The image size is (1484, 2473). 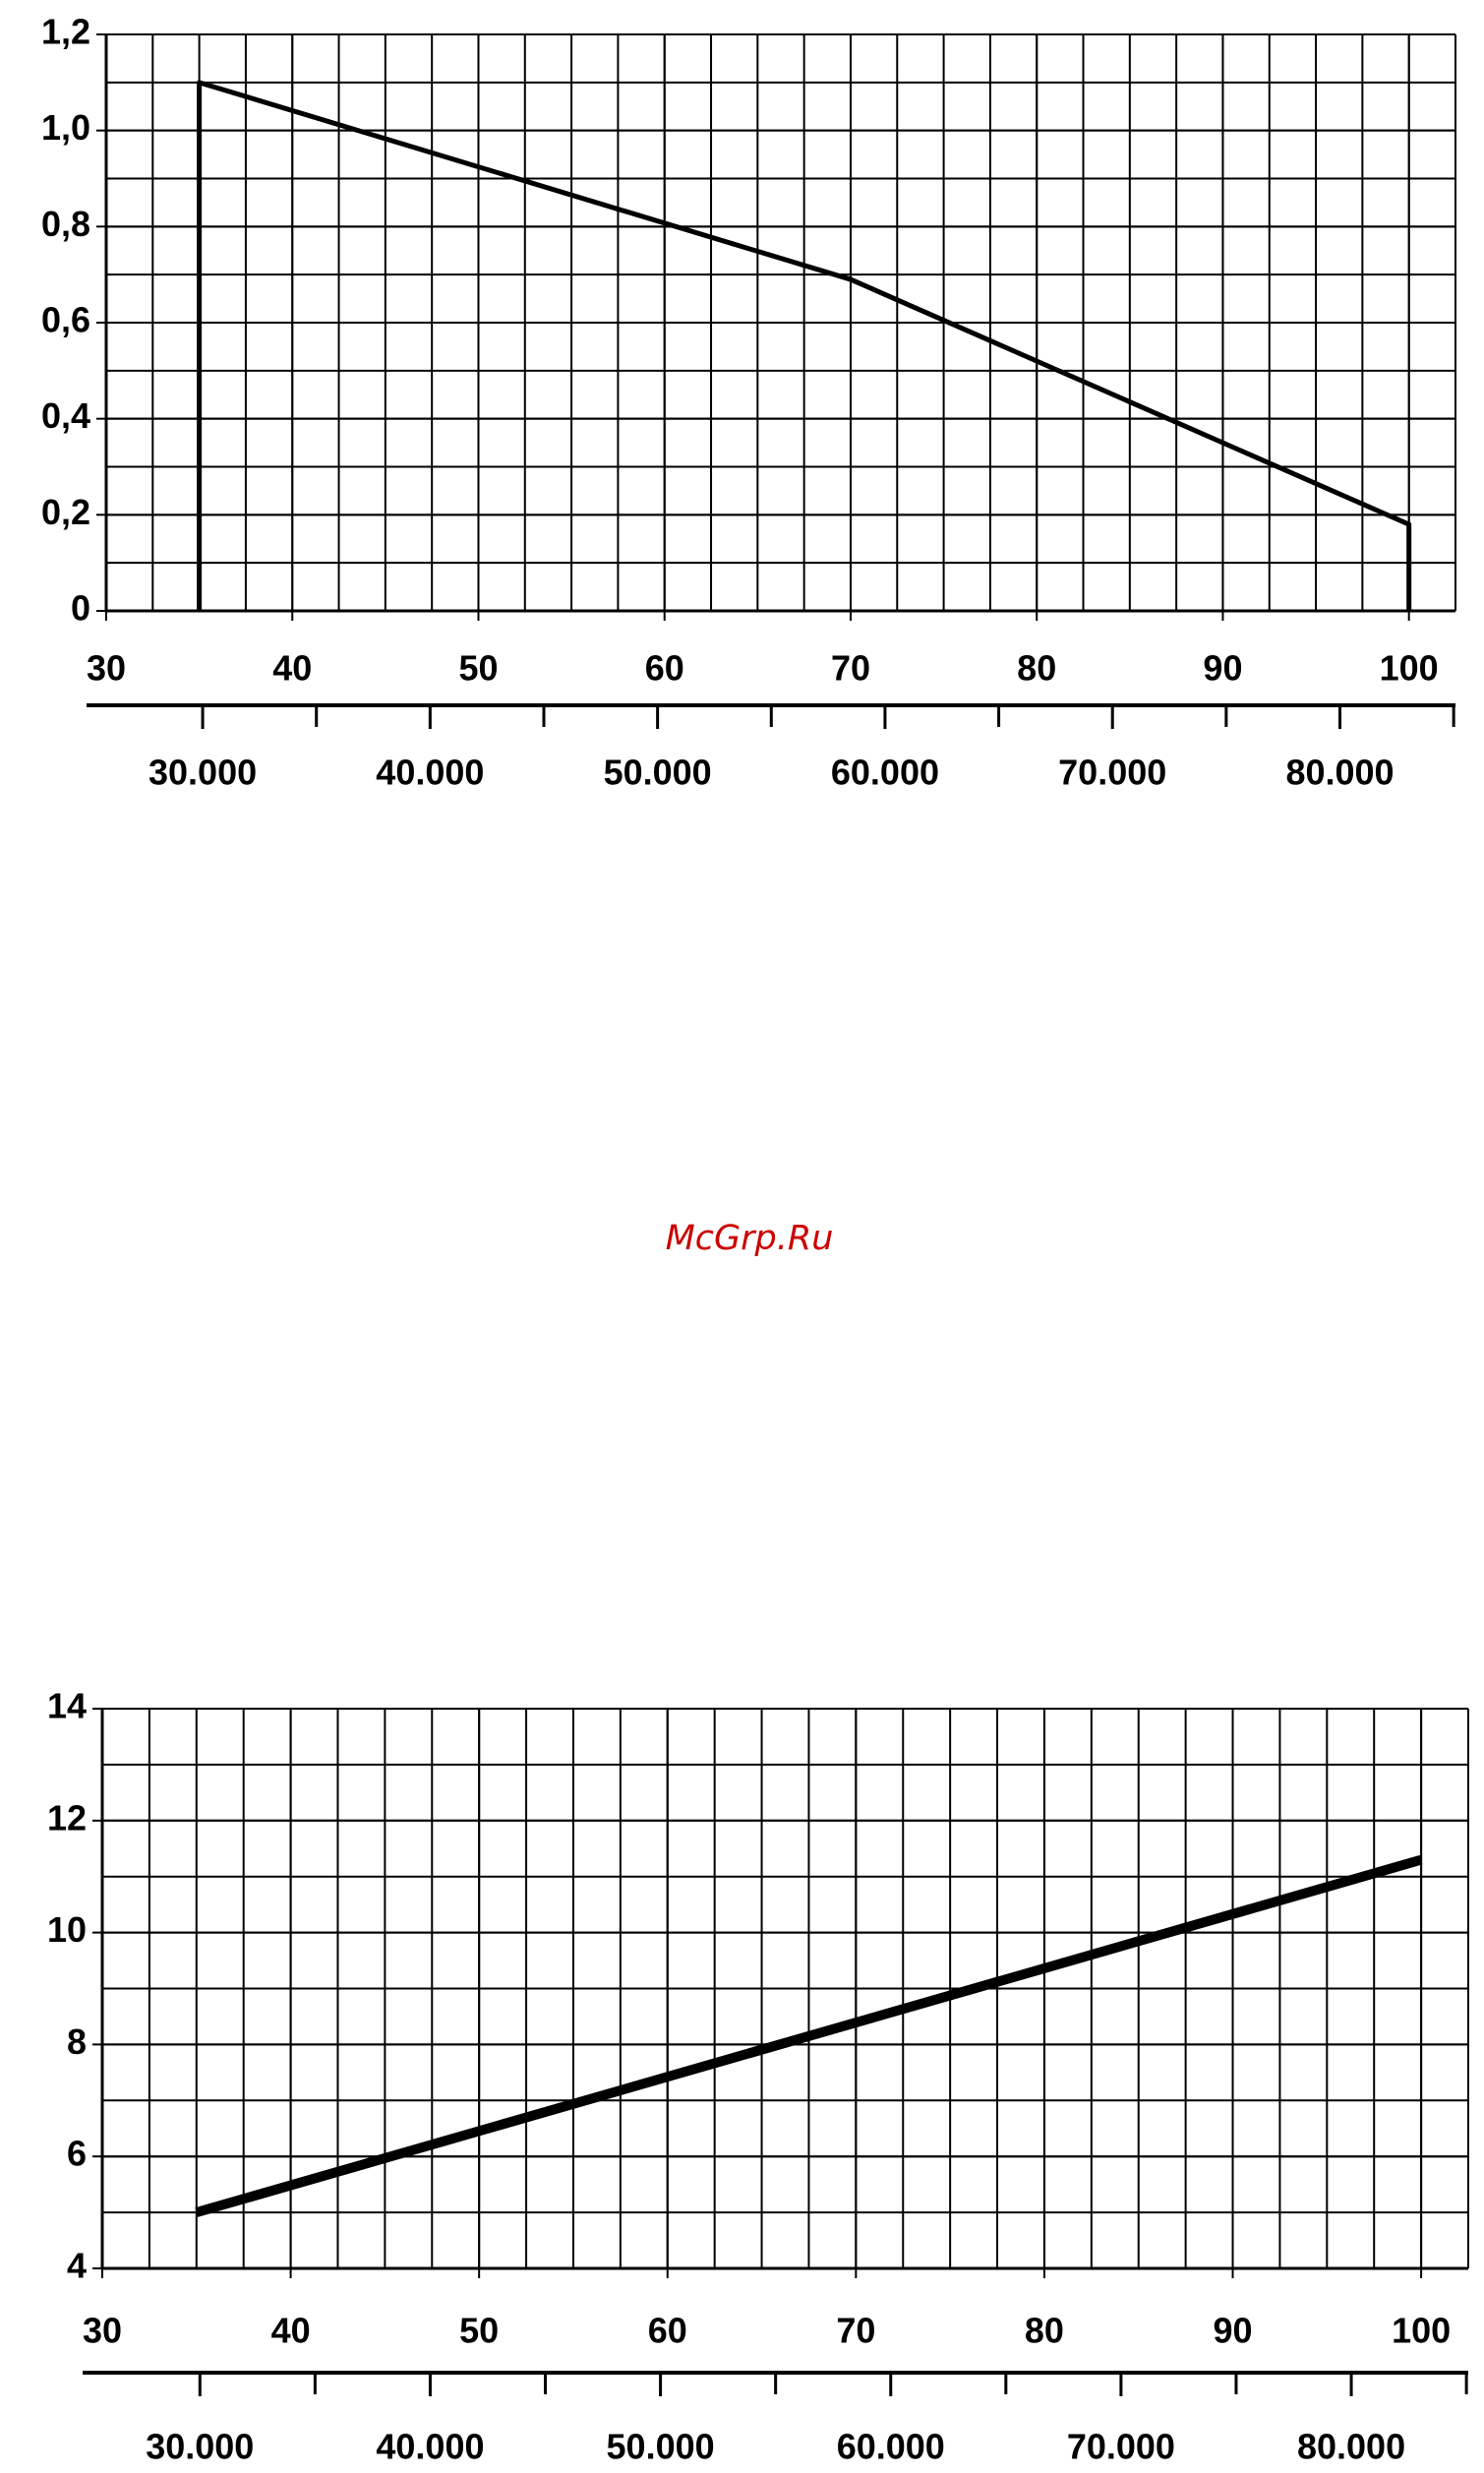 What do you see at coordinates (77, 2042) in the screenshot?
I see `y-tick-label: 8` at bounding box center [77, 2042].